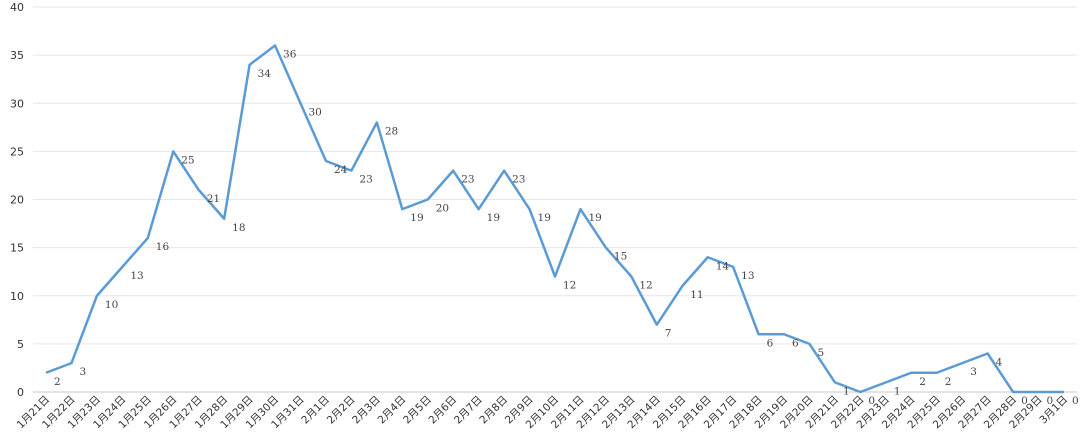 Image resolution: width=1080 pixels, height=447 pixels. What do you see at coordinates (723, 266) in the screenshot?
I see `data-label: 14` at bounding box center [723, 266].